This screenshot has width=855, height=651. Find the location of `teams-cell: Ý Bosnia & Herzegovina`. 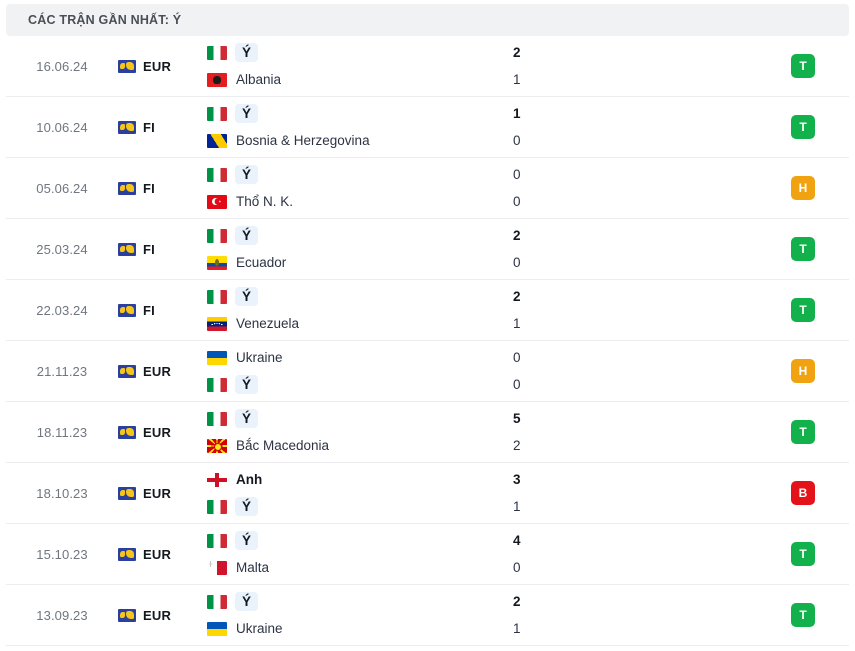

teams-cell: Ý Bosnia & Herzegovina is located at coordinates (353, 127).